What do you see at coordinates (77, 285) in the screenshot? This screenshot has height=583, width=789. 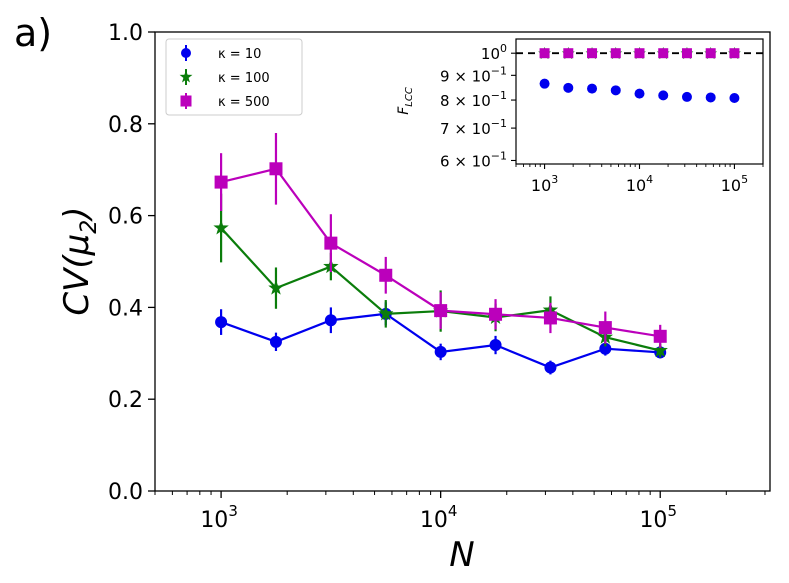 I see `main-y-axis-label-main: CV(` at bounding box center [77, 285].